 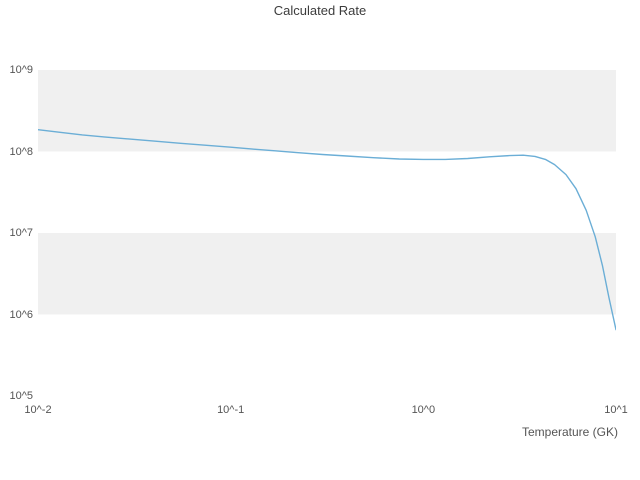 I want to click on chart-title: Calculated Rate, so click(x=320, y=10).